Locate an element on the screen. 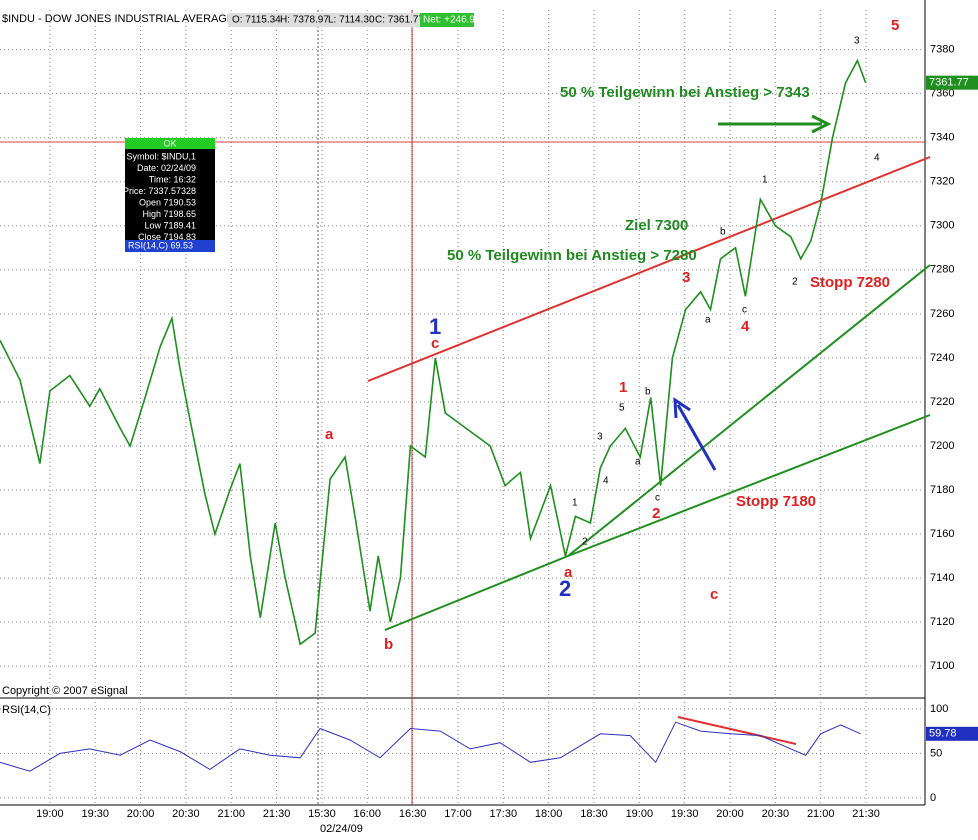  info-row: Low 7189.41 is located at coordinates (170, 225).